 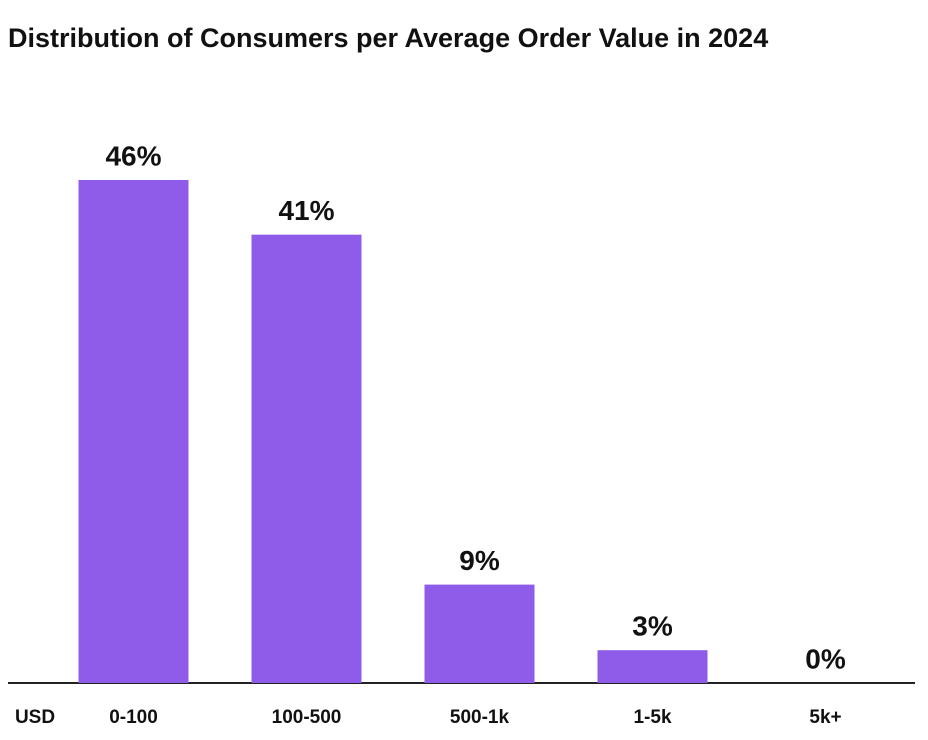 What do you see at coordinates (133, 717) in the screenshot?
I see `x-tick-label: 0-100` at bounding box center [133, 717].